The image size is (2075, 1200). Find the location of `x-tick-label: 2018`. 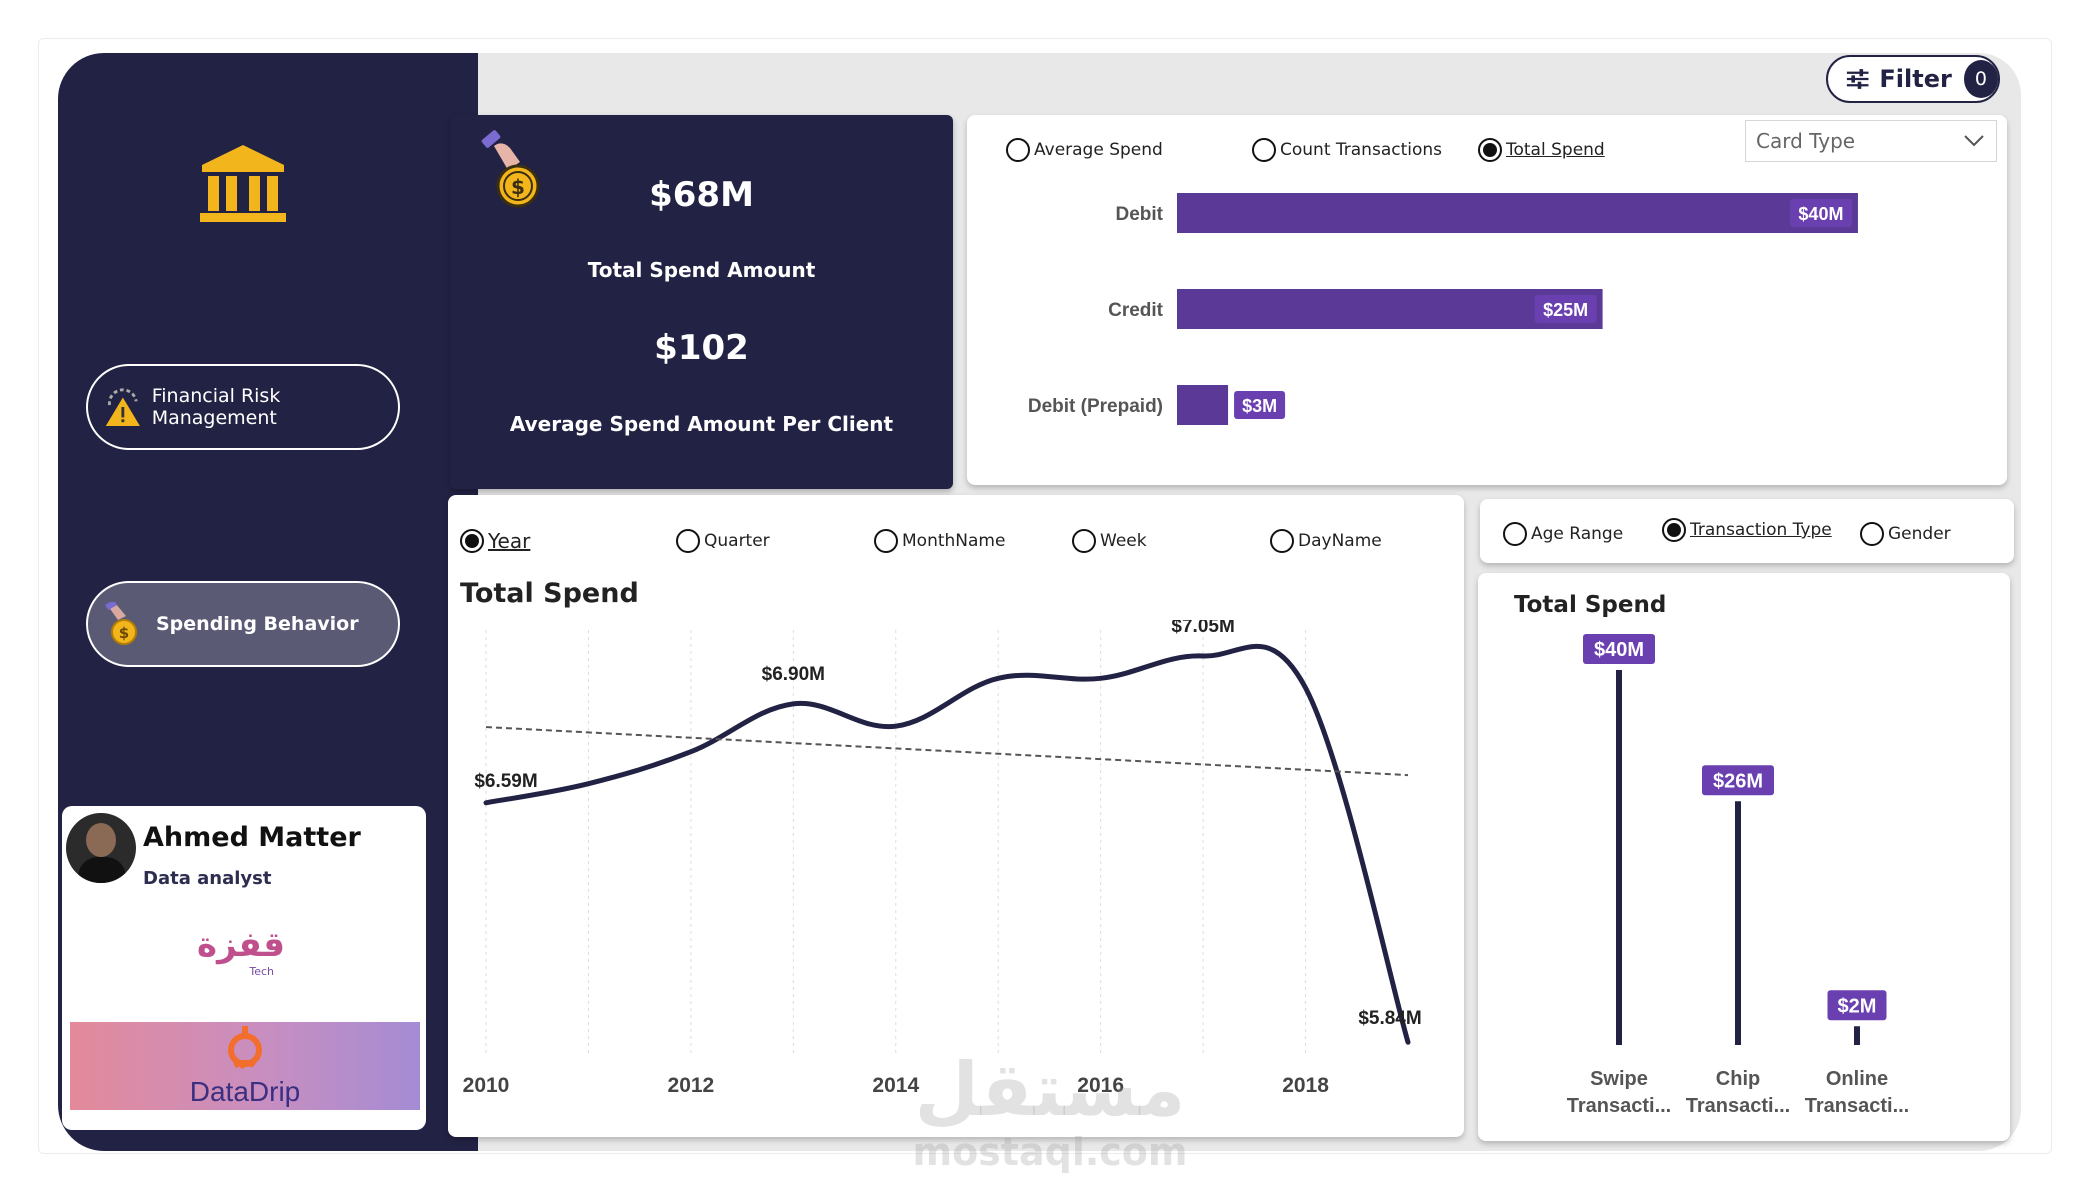

x-tick-label: 2018 is located at coordinates (1305, 1085).